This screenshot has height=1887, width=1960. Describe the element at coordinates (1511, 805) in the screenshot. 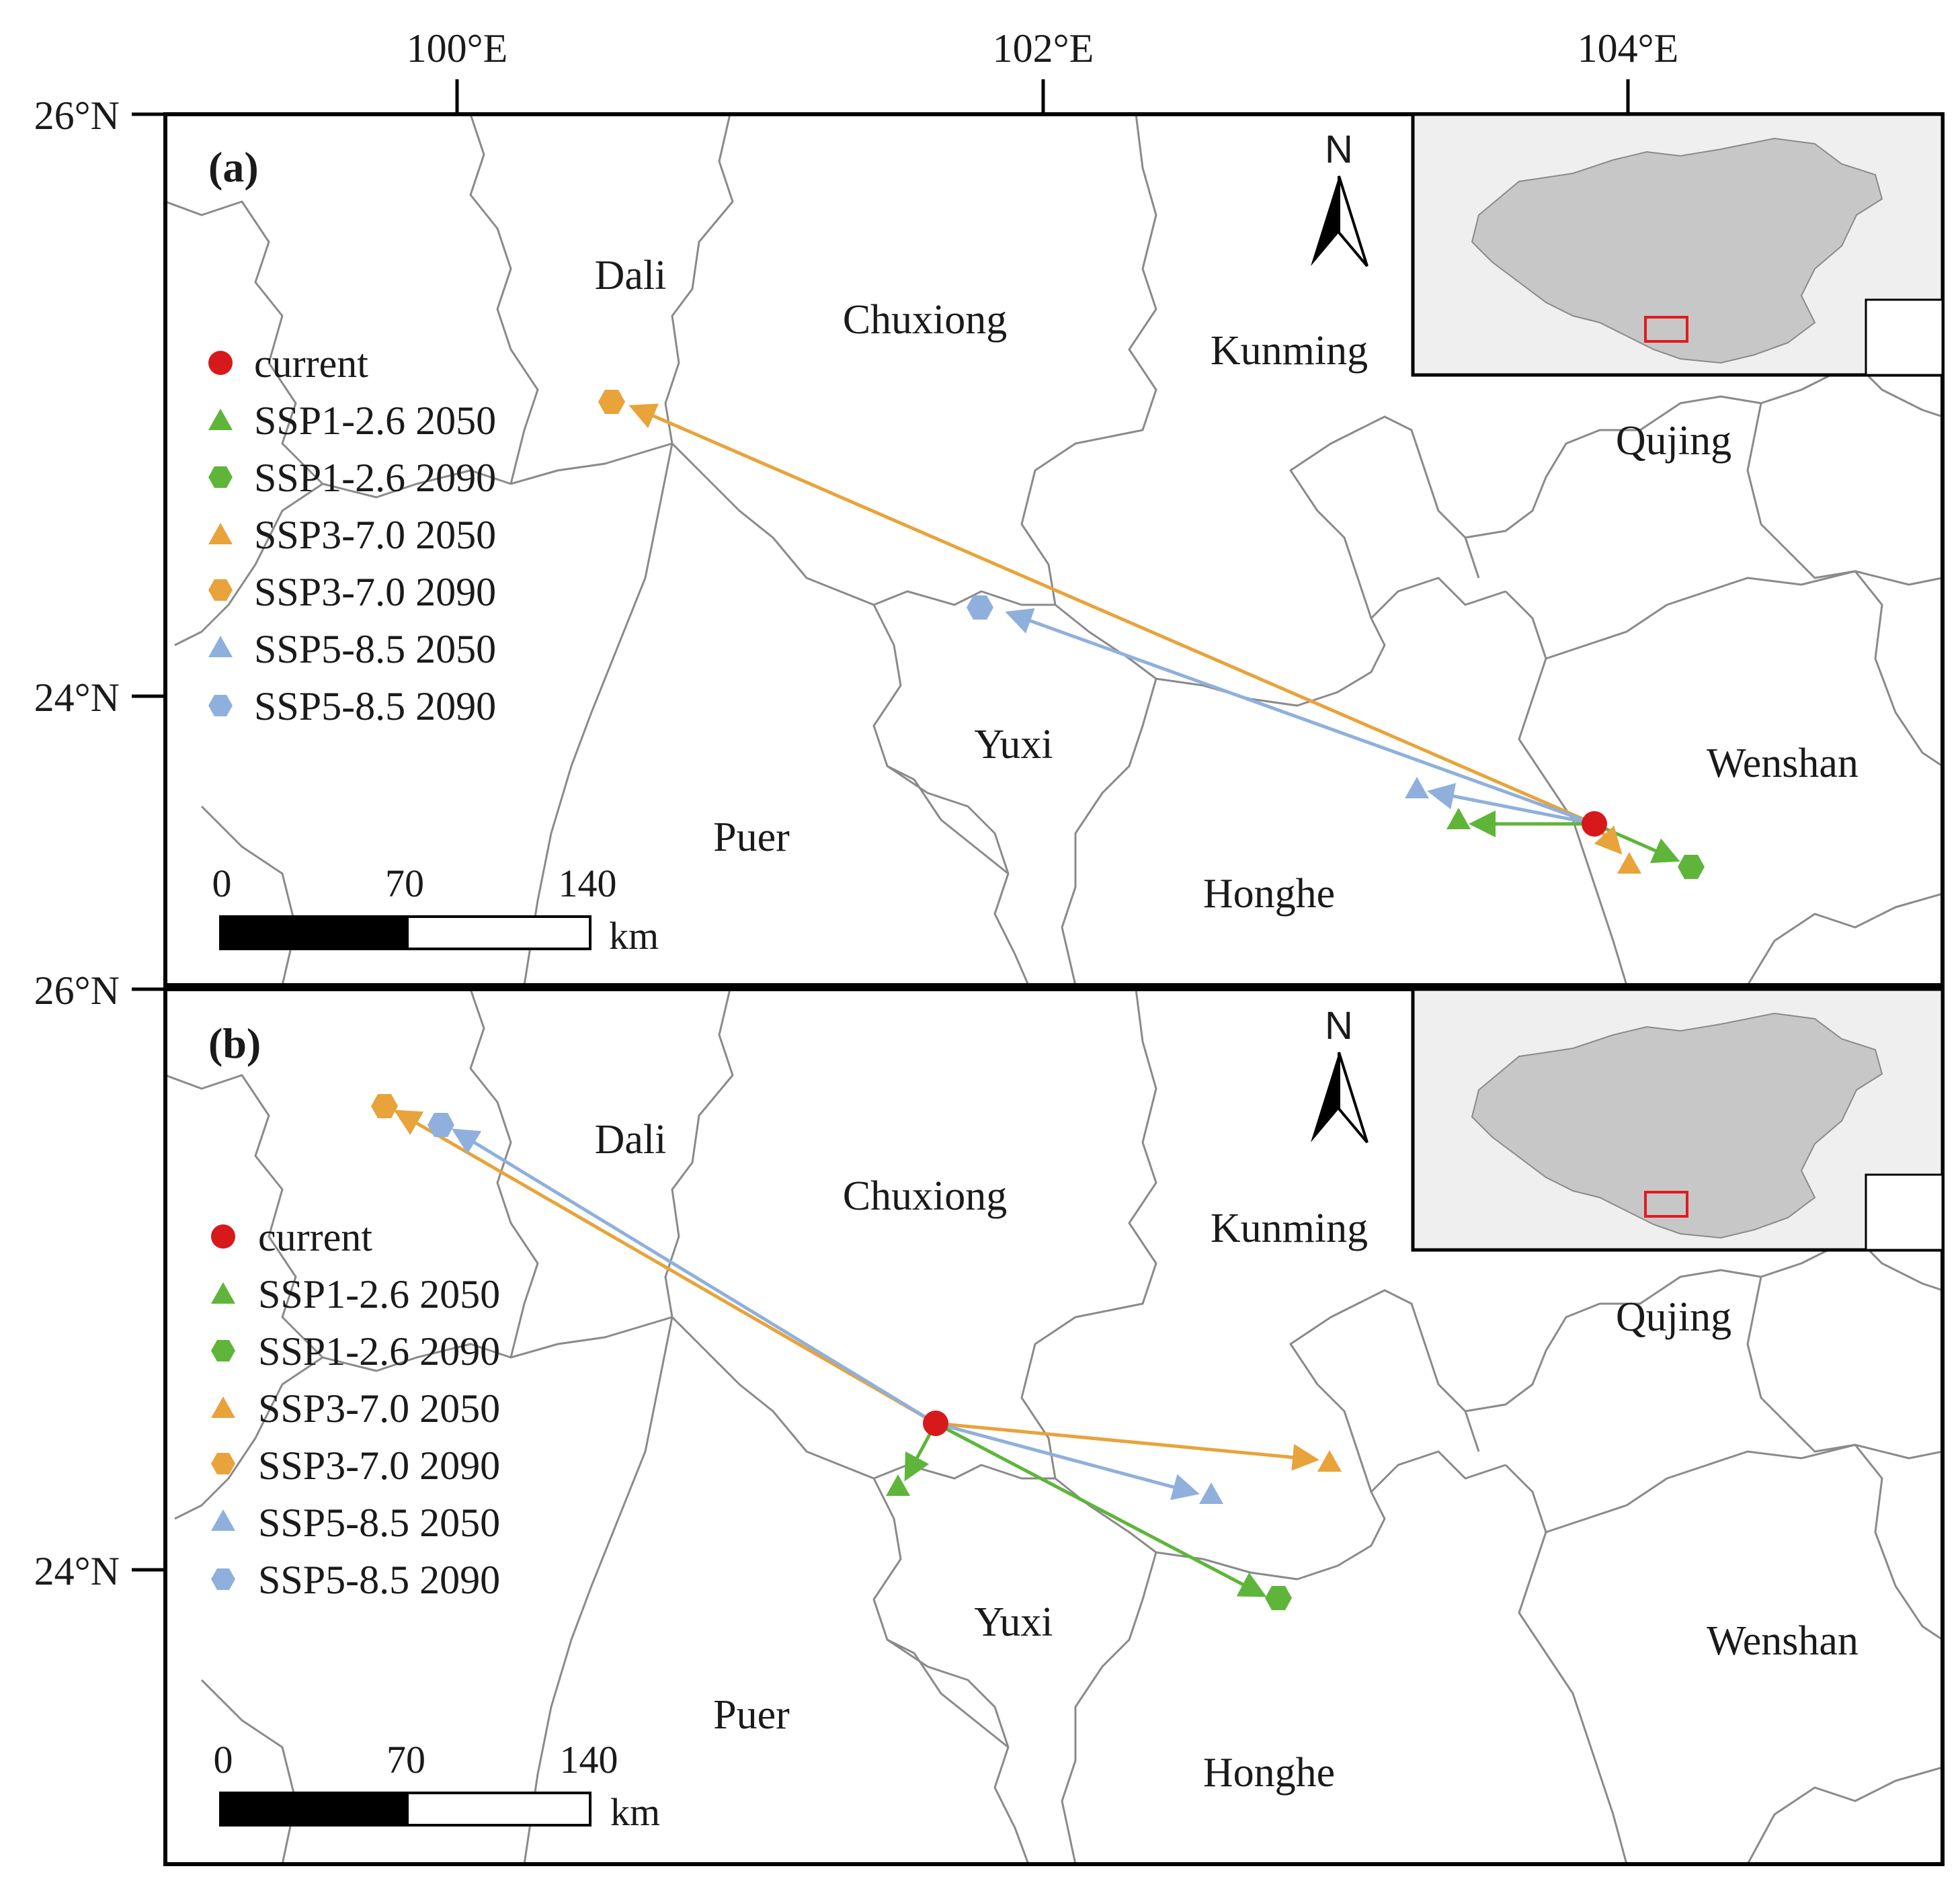

I see `arrow-ssp585-2050-a` at that location.